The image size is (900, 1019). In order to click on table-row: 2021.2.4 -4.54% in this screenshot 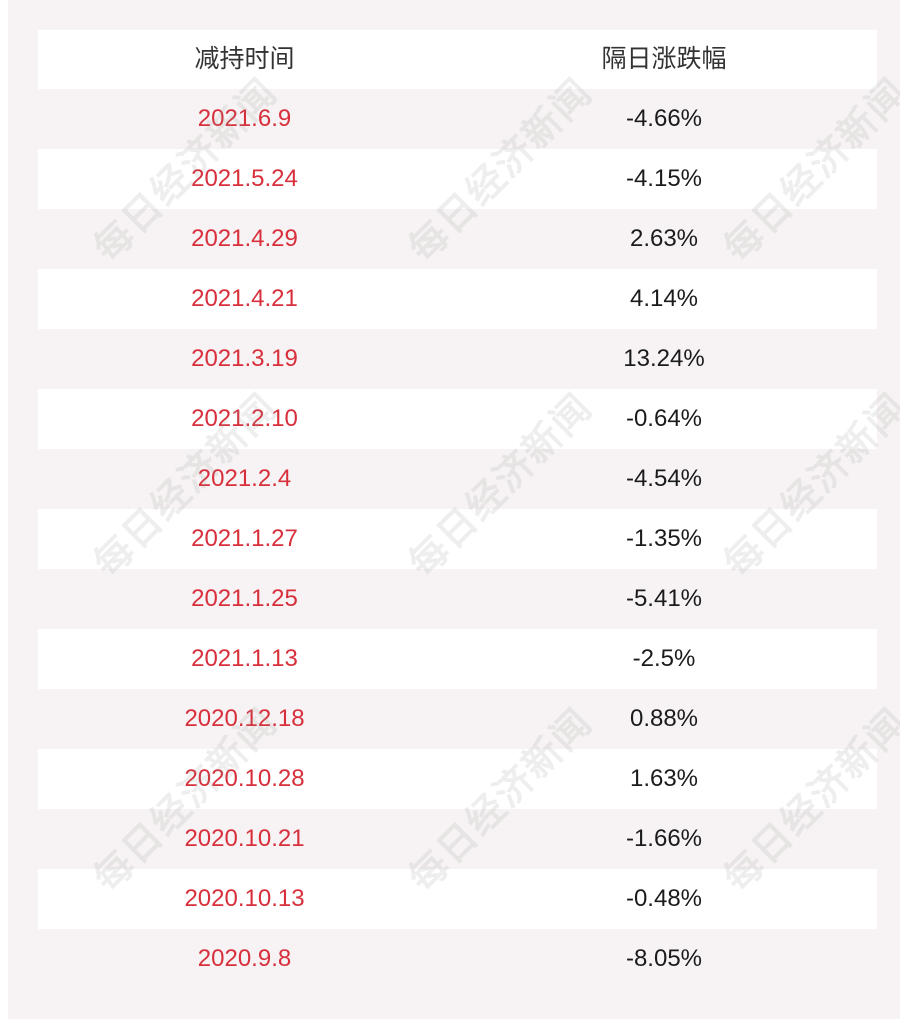, I will do `click(457, 479)`.